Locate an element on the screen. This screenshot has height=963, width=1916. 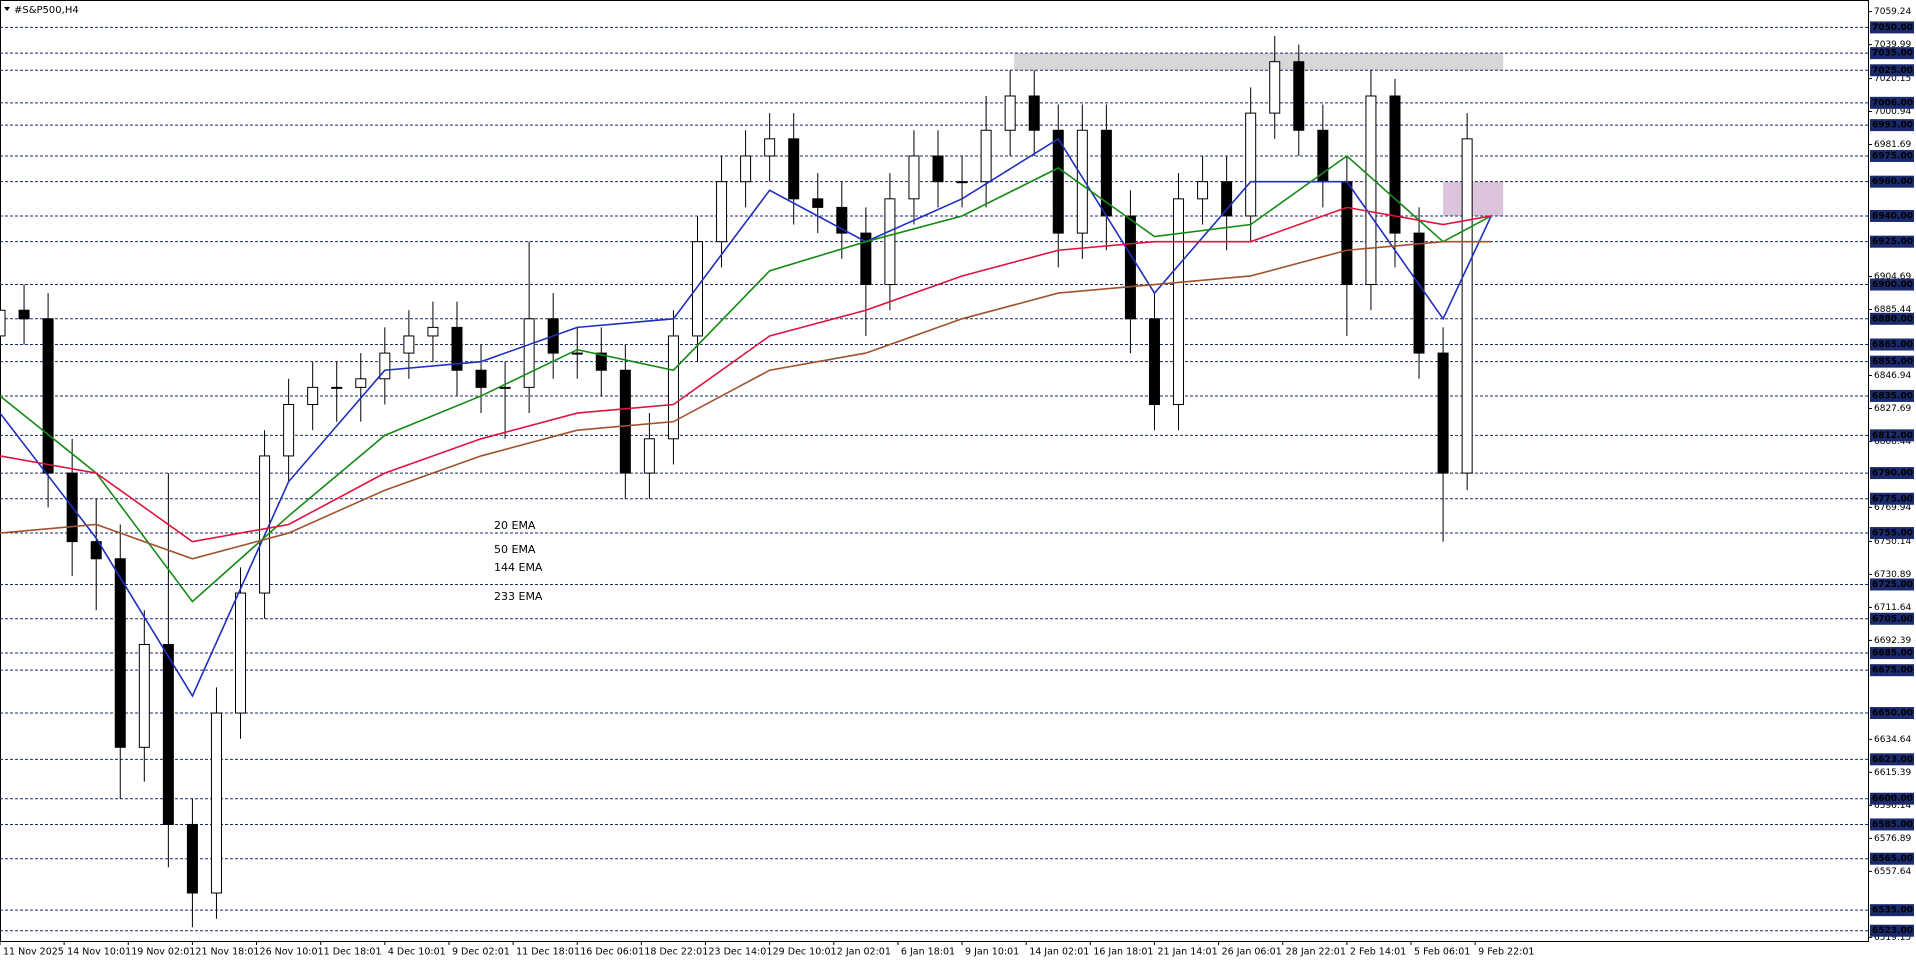
level-label: 6790.00 is located at coordinates (1892, 474).